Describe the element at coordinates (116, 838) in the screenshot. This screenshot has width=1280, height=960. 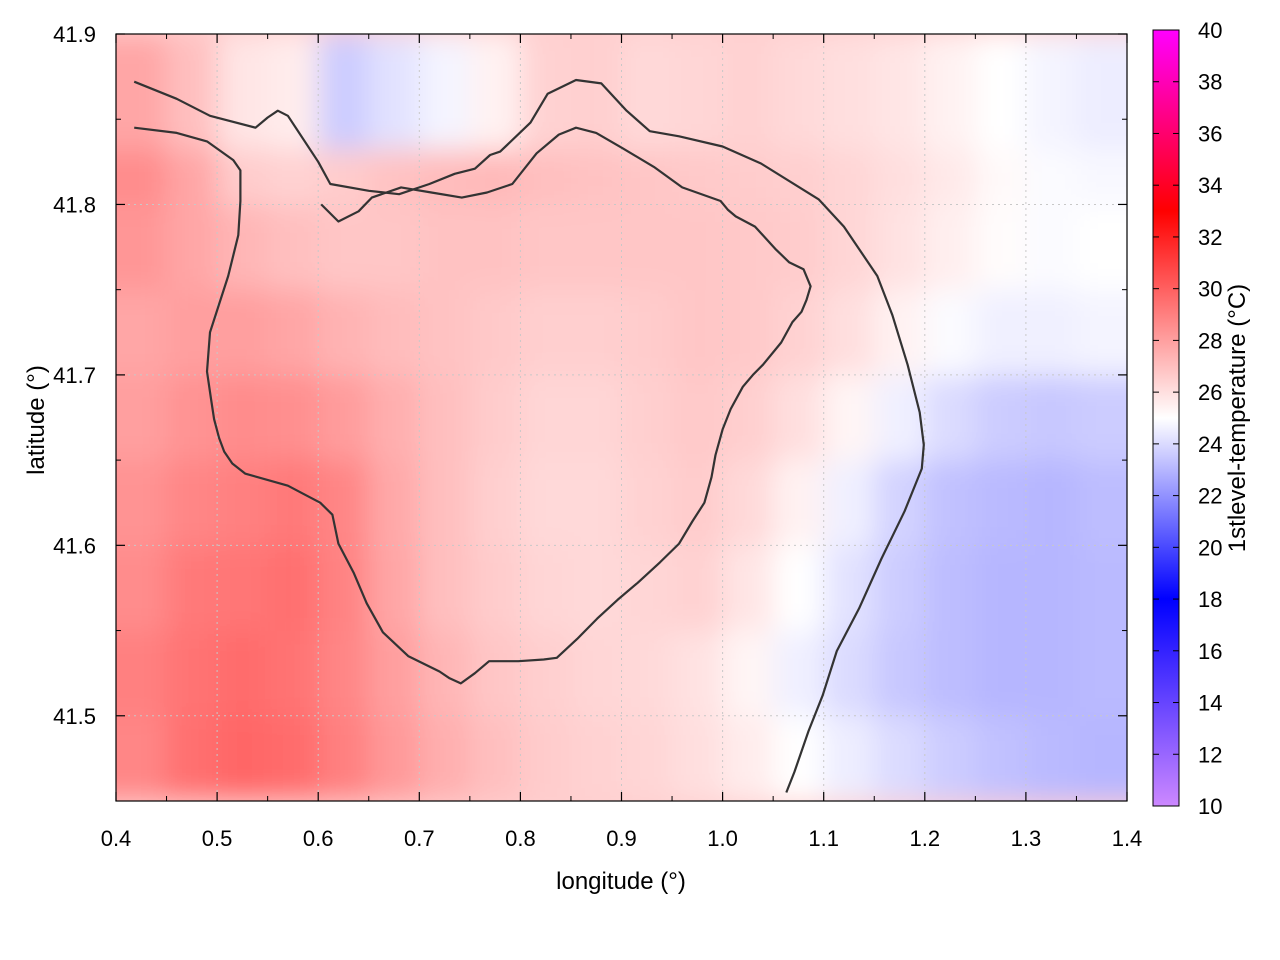
I see `x-tick-label: 0.4` at that location.